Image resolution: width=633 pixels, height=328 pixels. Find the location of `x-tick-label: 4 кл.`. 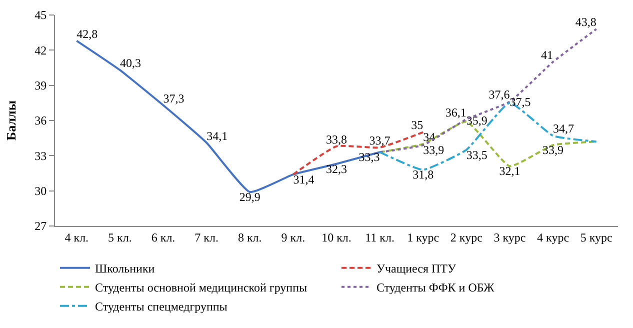

x-tick-label: 4 кл. is located at coordinates (76, 237).